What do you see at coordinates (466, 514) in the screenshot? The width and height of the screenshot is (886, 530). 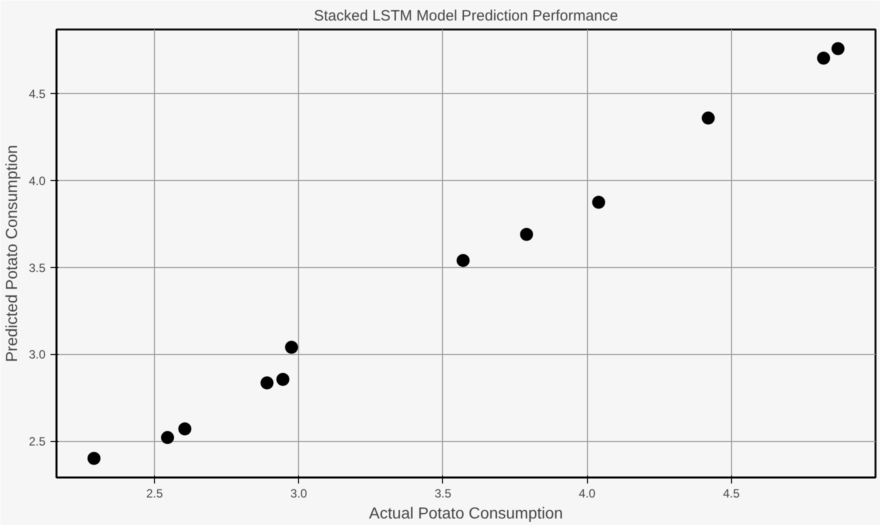 I see `x-axis-title: Actual Potato Consumption` at bounding box center [466, 514].